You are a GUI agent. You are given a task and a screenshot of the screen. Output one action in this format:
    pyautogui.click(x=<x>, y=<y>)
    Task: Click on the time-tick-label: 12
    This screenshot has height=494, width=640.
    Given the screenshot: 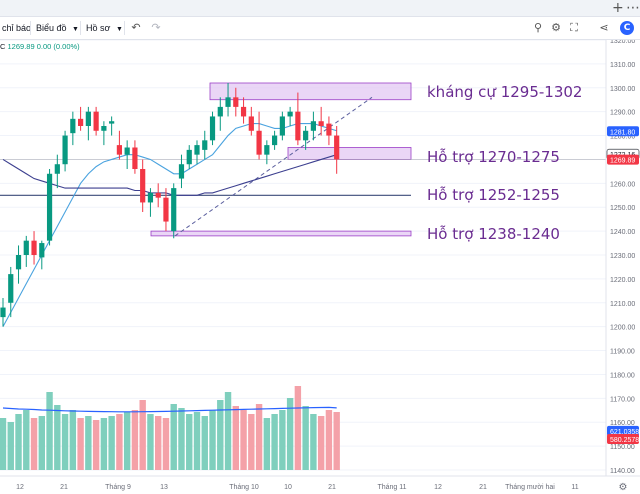 What is the action you would take?
    pyautogui.click(x=20, y=487)
    